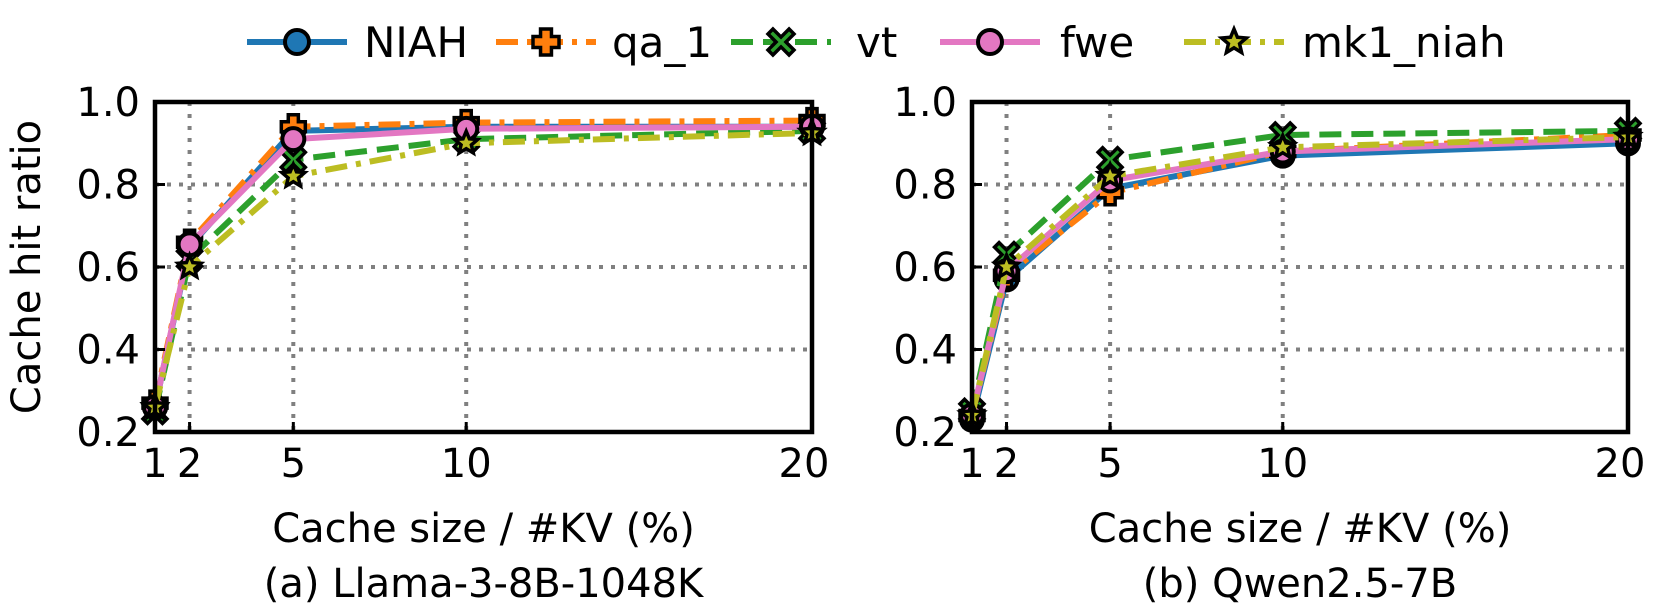 This screenshot has width=1661, height=616. I want to click on legend-label: mk1_niah, so click(1404, 42).